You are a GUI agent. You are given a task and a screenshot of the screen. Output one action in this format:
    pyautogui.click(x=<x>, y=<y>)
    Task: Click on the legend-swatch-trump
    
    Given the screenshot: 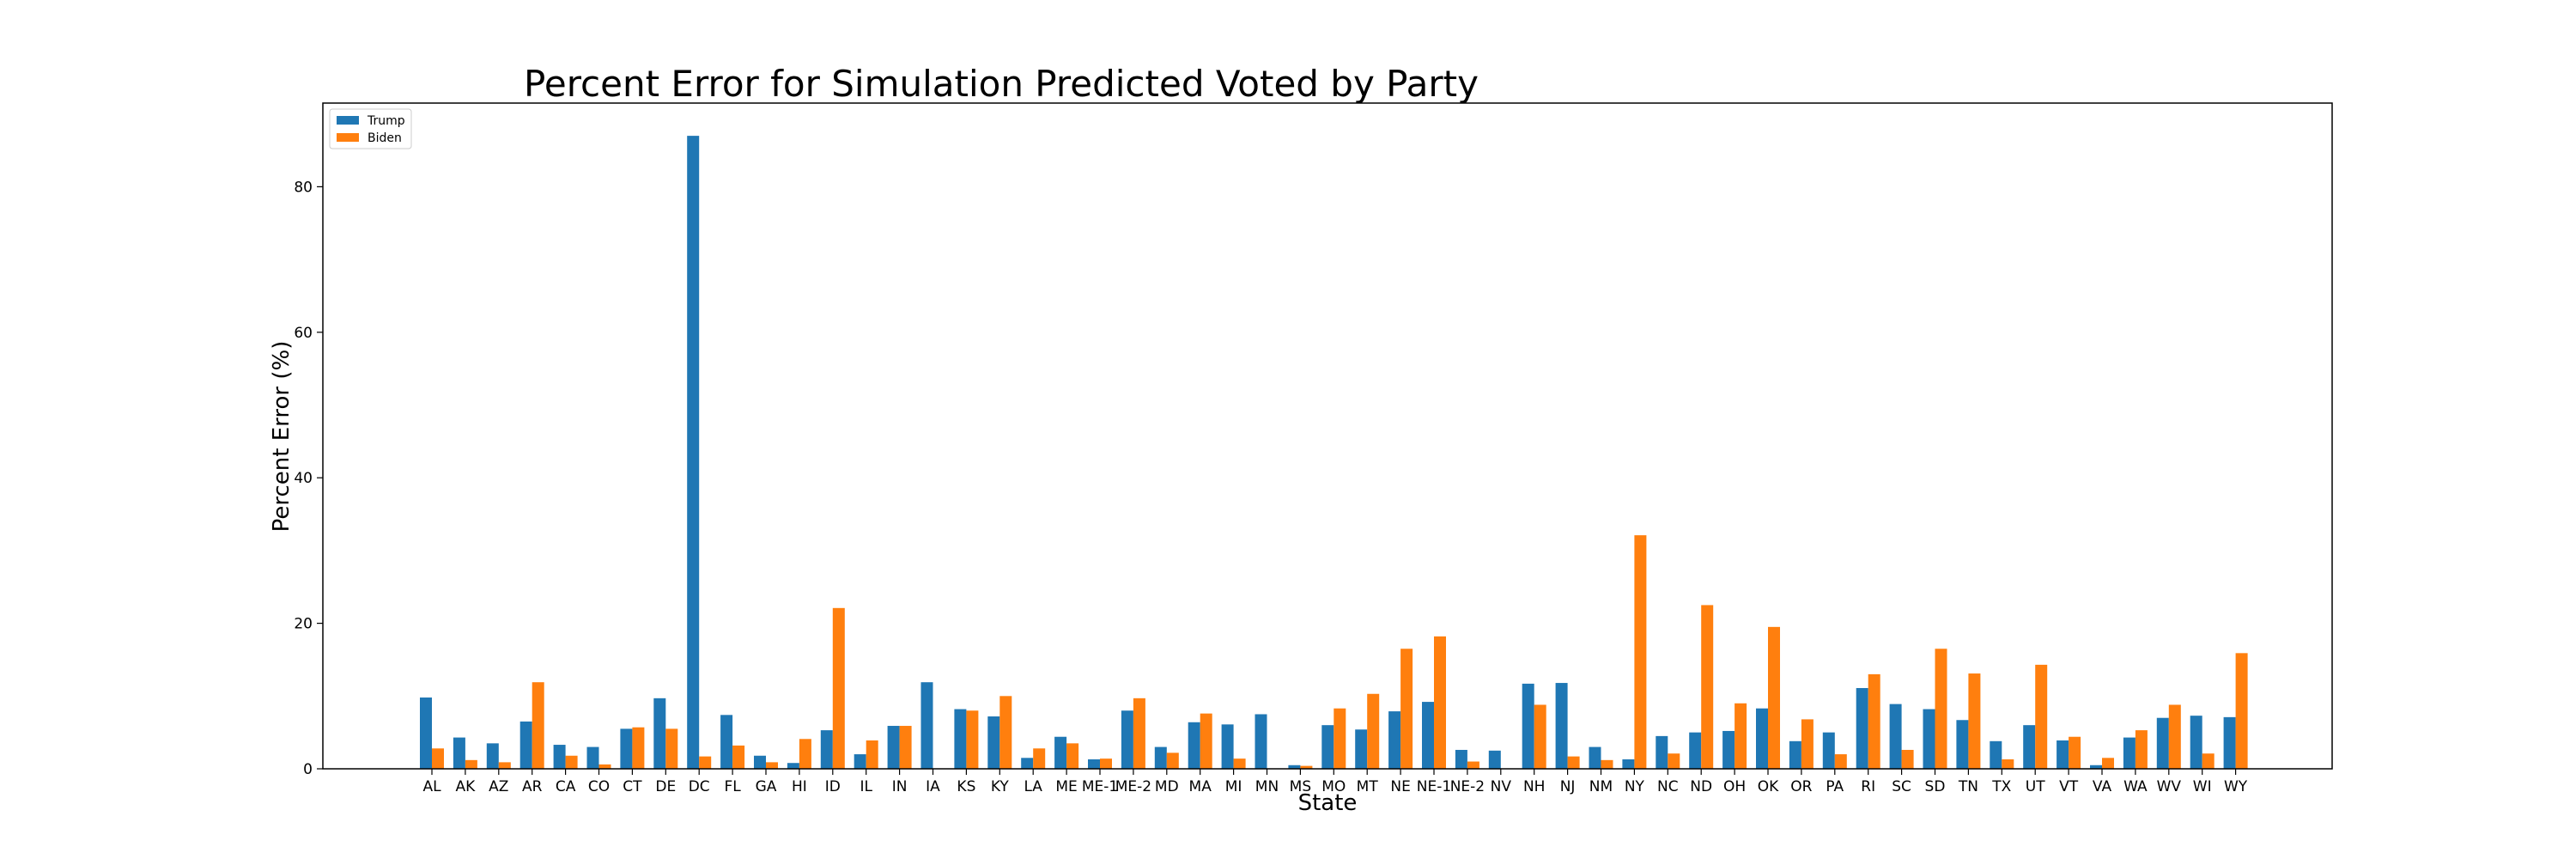 What is the action you would take?
    pyautogui.click(x=348, y=121)
    